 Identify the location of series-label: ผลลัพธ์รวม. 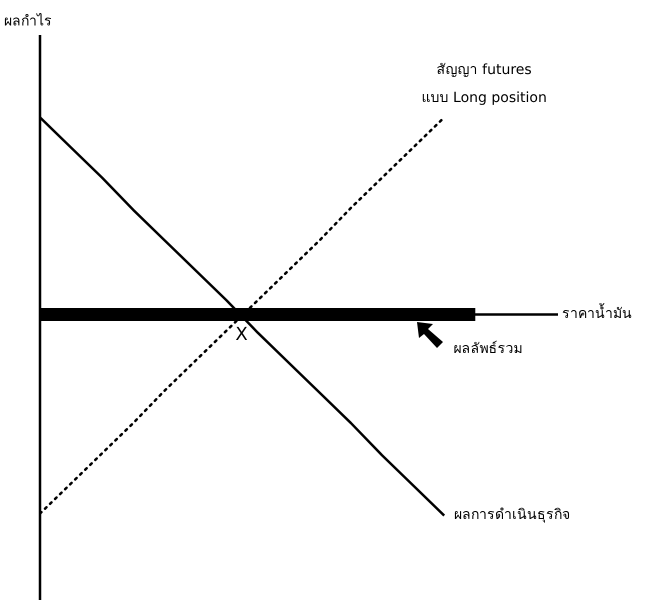
(487, 349).